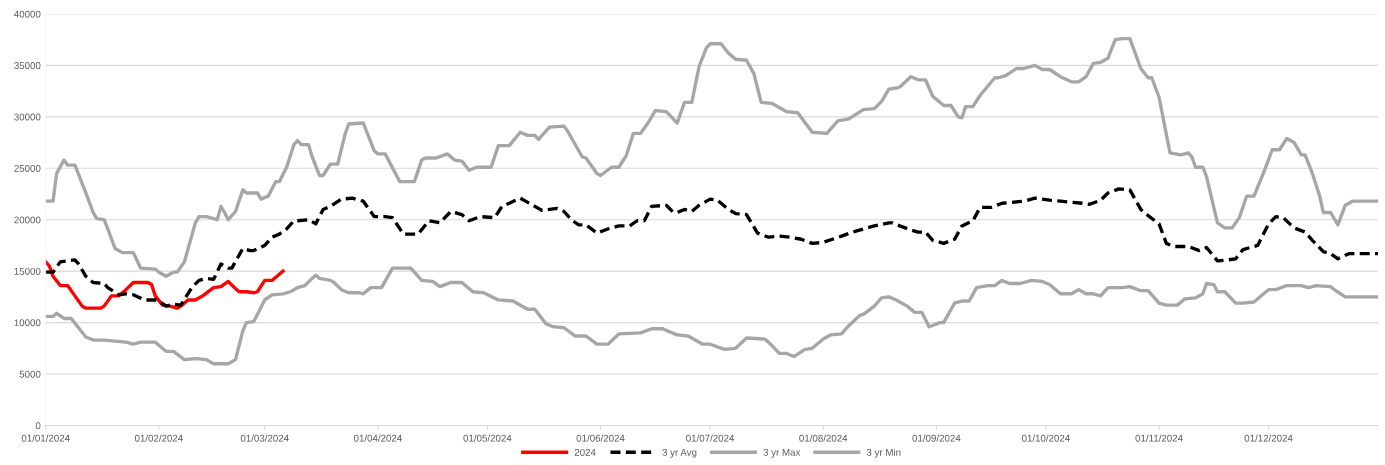 Image resolution: width=1385 pixels, height=465 pixels. I want to click on x-tick-label: 01/07/2024, so click(710, 438).